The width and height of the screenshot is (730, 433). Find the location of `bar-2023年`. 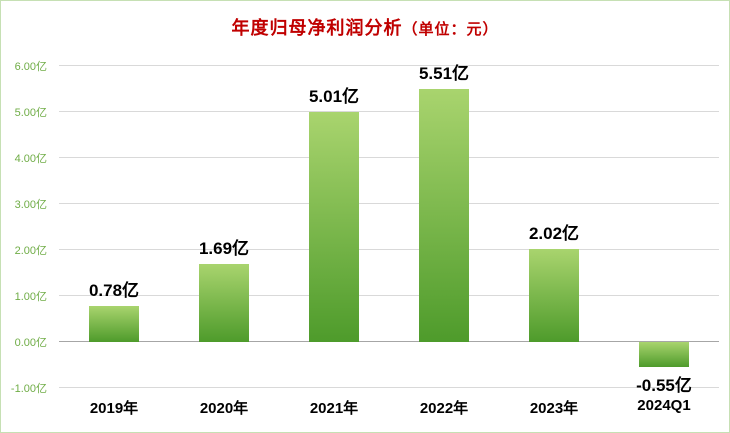

bar-2023年 is located at coordinates (554, 295).